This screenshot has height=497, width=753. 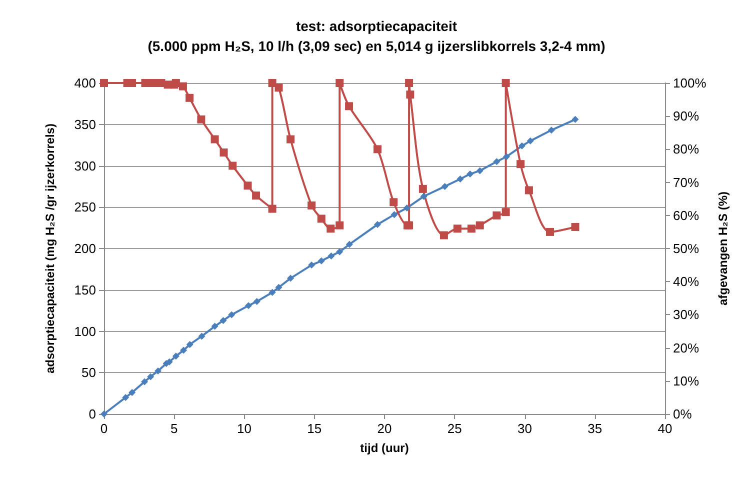 What do you see at coordinates (85, 248) in the screenshot?
I see `y-tick-label: 200` at bounding box center [85, 248].